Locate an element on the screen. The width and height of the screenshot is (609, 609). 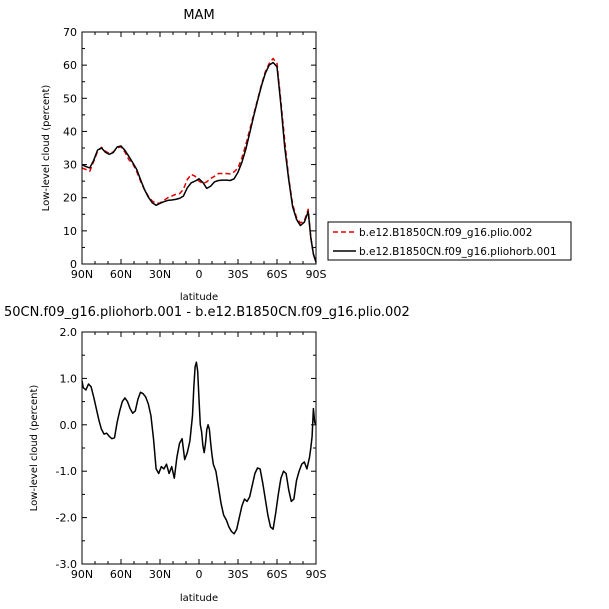
bottom-x-tick-label: 90S is located at coordinates (316, 574).